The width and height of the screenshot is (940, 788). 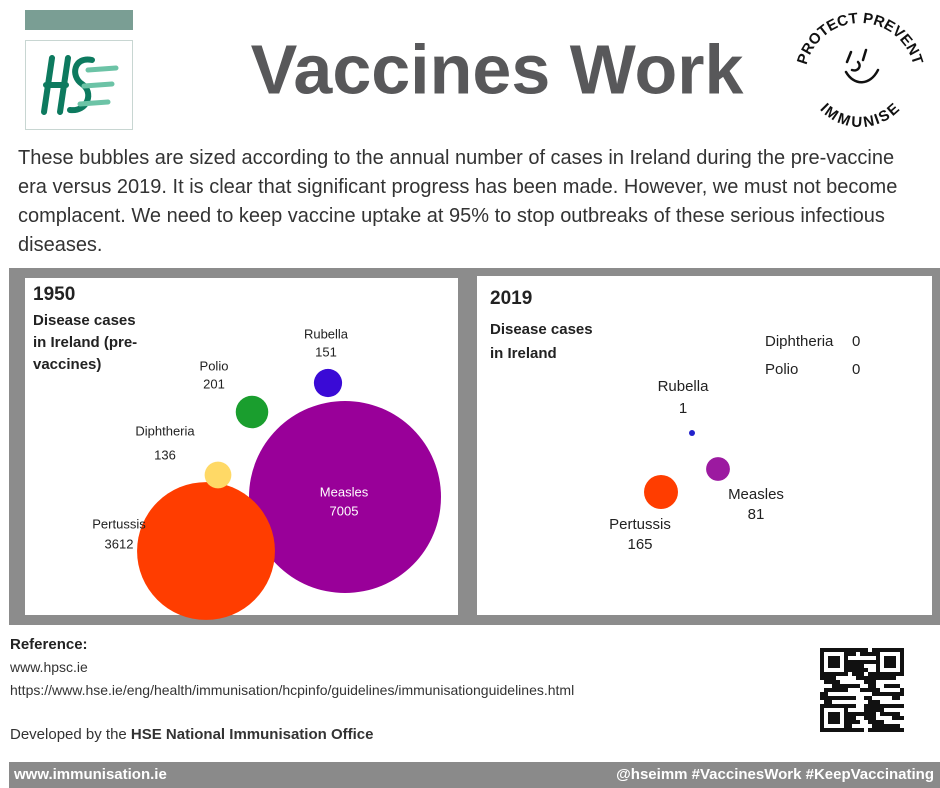 What do you see at coordinates (165, 430) in the screenshot?
I see `bubble-label: Diphtheria` at bounding box center [165, 430].